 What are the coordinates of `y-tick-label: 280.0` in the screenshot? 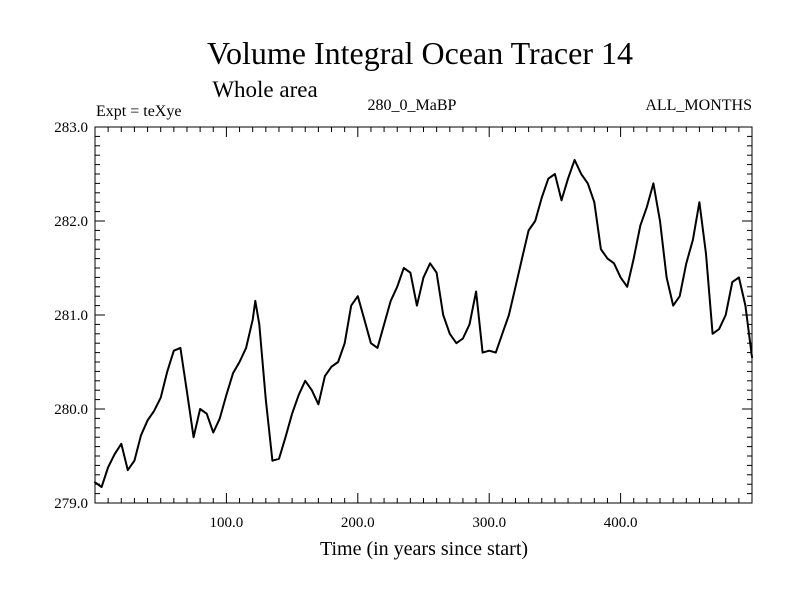 It's located at (71, 410).